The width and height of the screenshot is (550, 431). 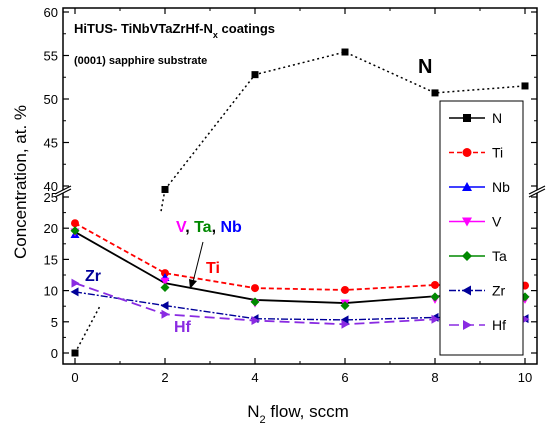 I want to click on legend-label-zr: Zr, so click(x=499, y=291).